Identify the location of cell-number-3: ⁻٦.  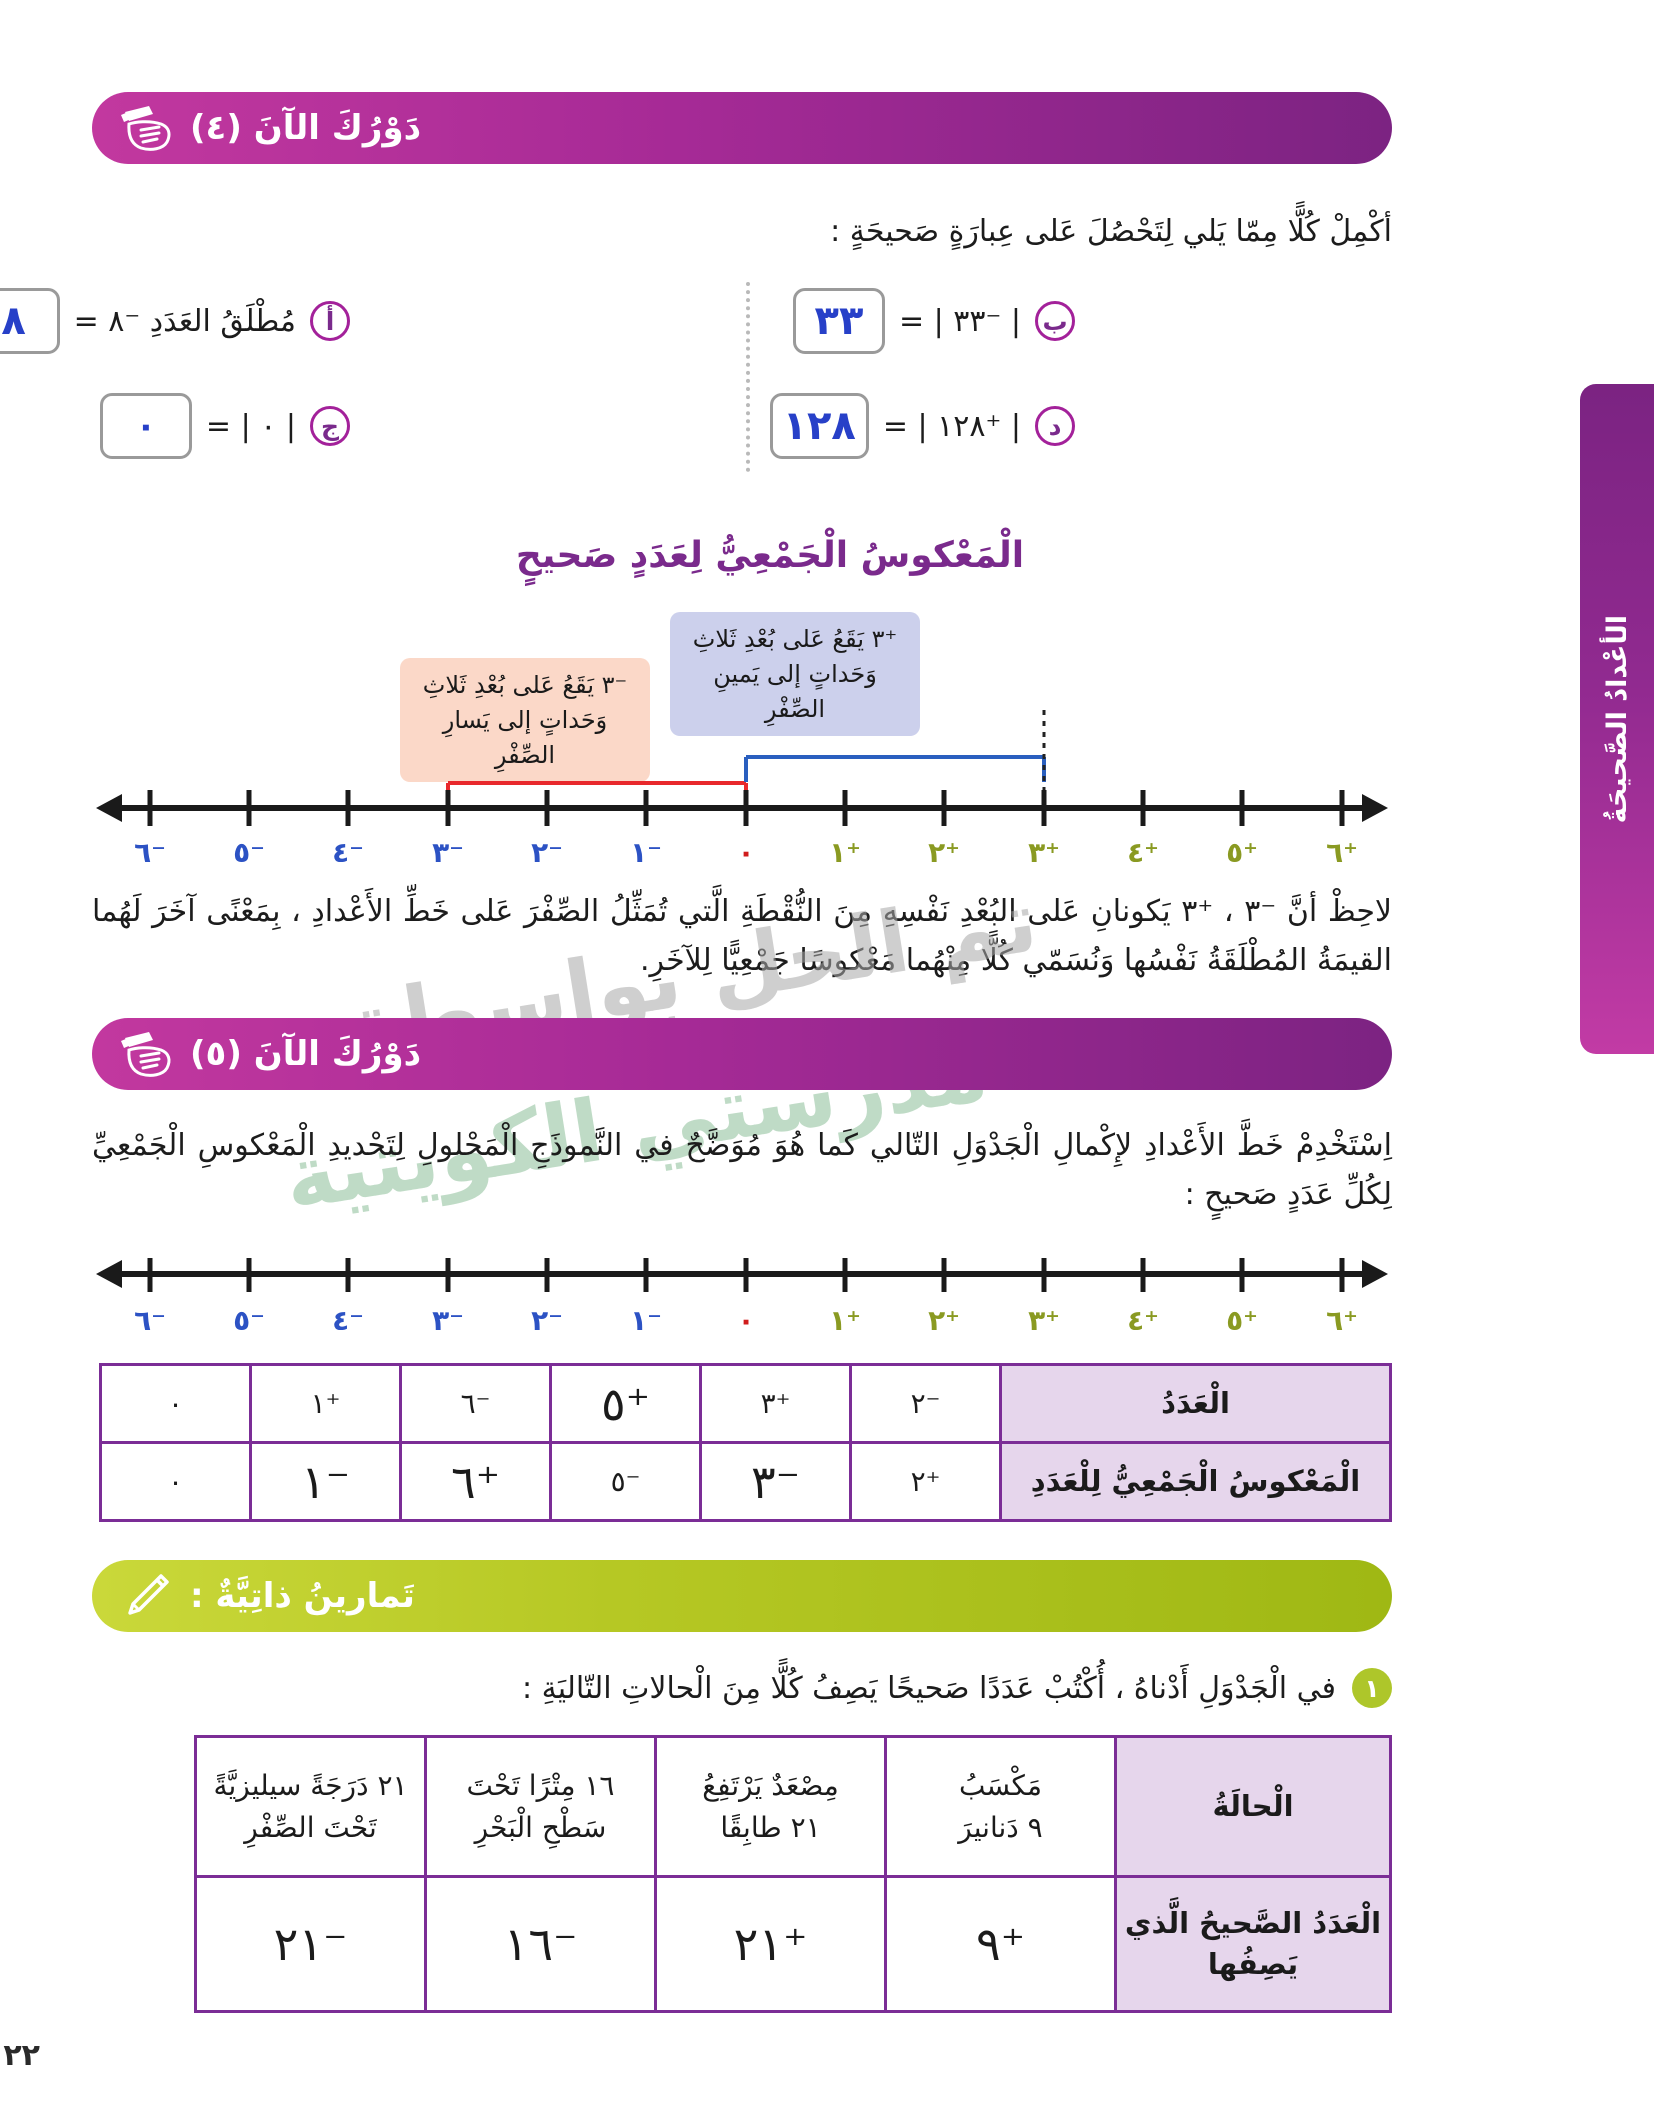
(475, 1403).